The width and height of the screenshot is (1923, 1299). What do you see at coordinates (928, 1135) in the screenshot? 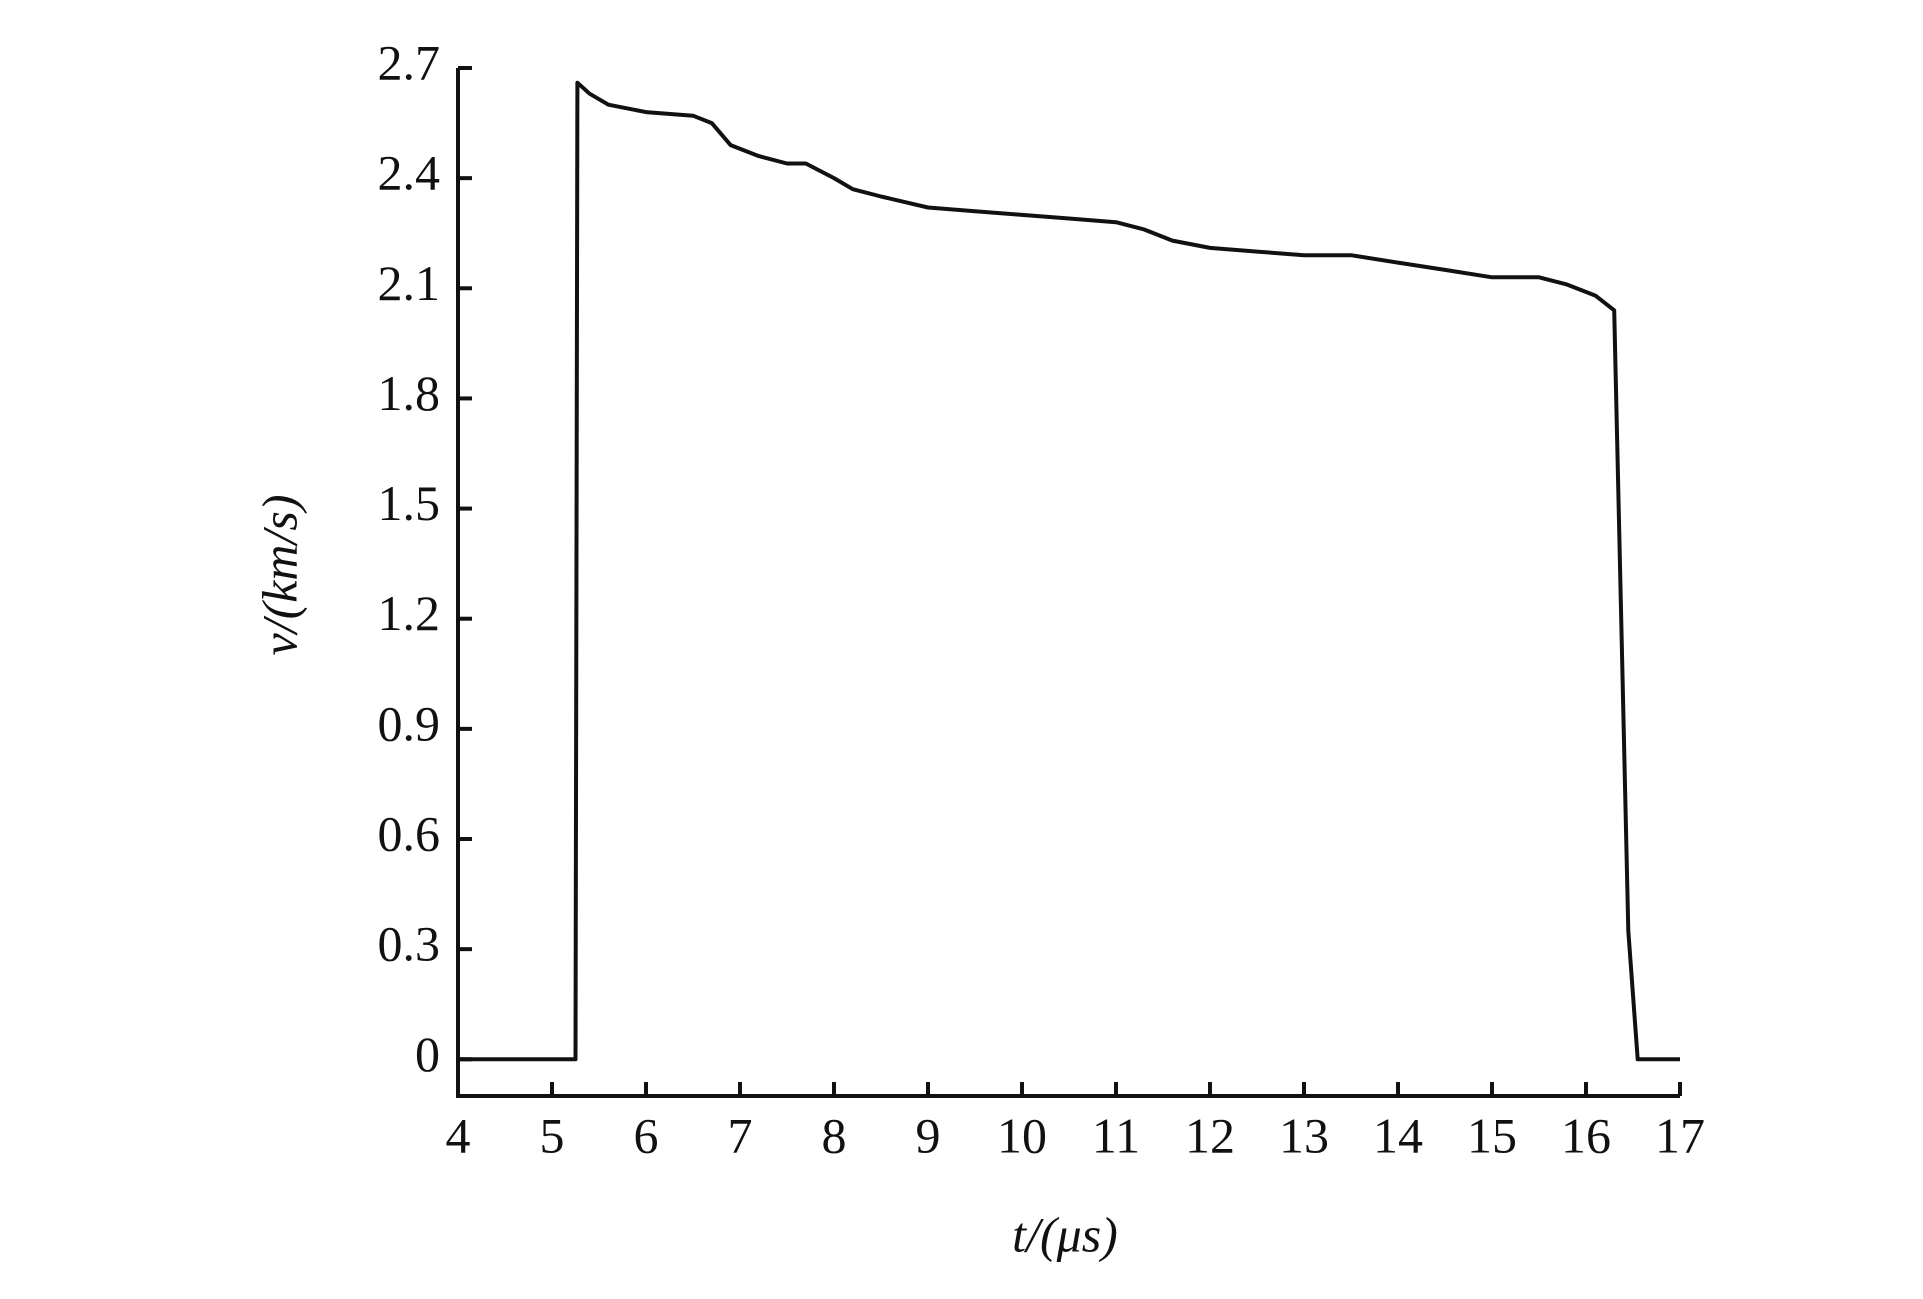
I see `x-tick-label: 9` at bounding box center [928, 1135].